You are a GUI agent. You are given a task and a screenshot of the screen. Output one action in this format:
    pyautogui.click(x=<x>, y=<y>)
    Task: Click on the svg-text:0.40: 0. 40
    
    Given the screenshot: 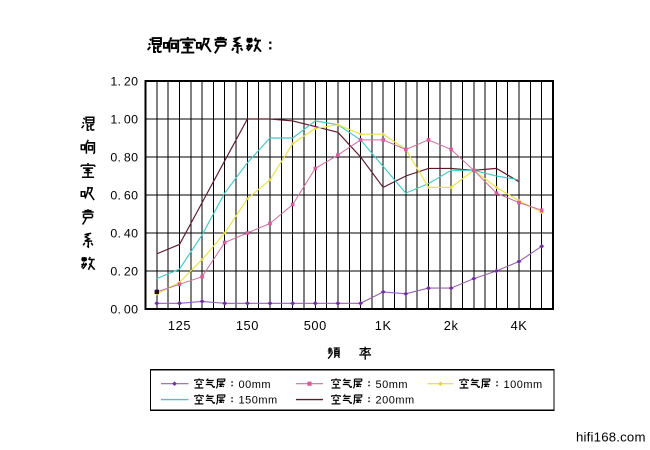 What is the action you would take?
    pyautogui.click(x=124, y=234)
    